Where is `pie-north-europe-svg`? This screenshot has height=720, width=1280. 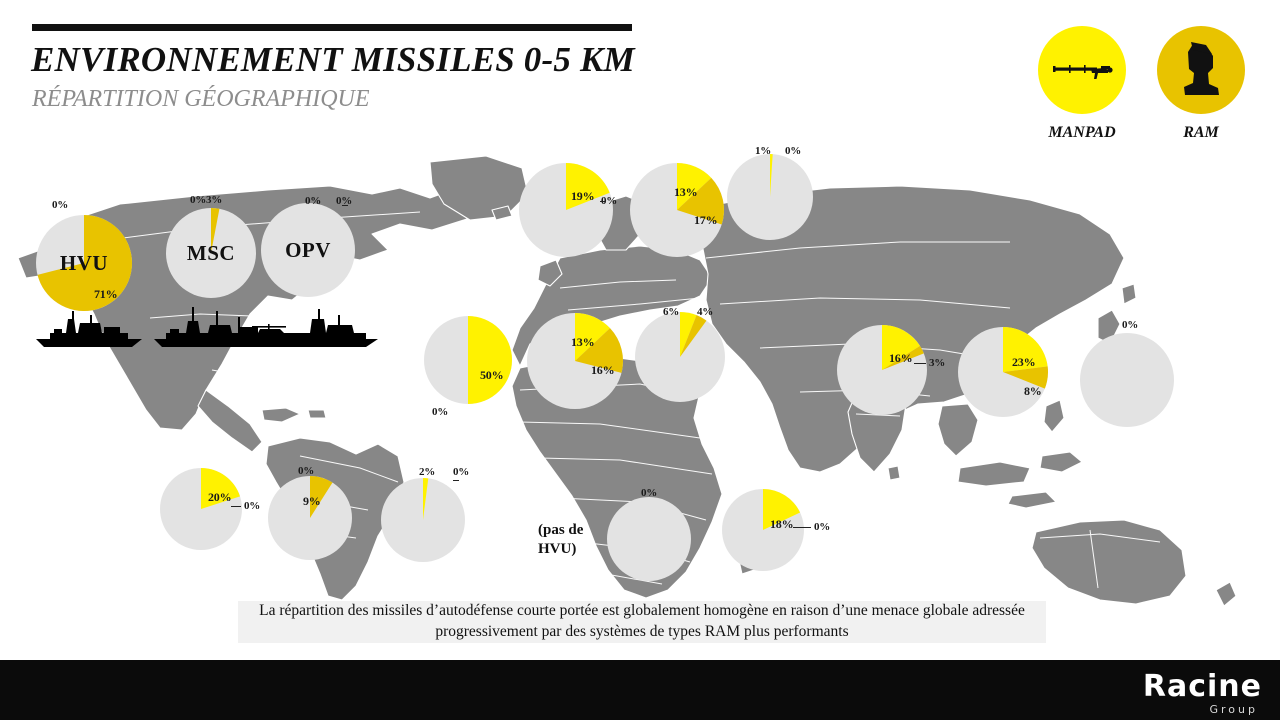
pie-north-europe-svg is located at coordinates (566, 210).